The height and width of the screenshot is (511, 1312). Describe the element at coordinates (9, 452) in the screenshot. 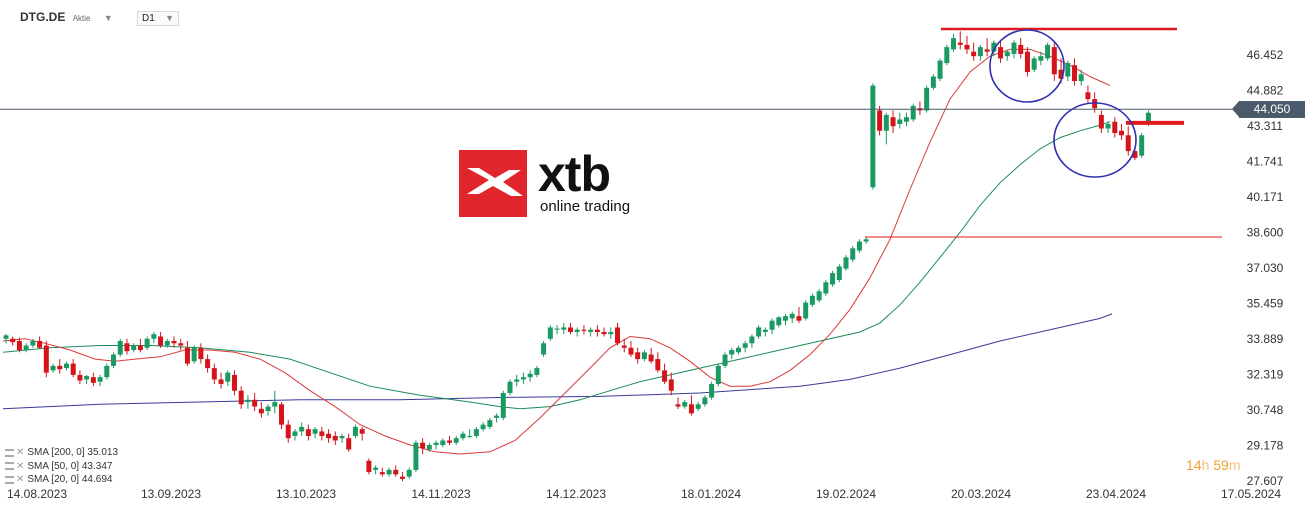

I see `settings-icon` at that location.